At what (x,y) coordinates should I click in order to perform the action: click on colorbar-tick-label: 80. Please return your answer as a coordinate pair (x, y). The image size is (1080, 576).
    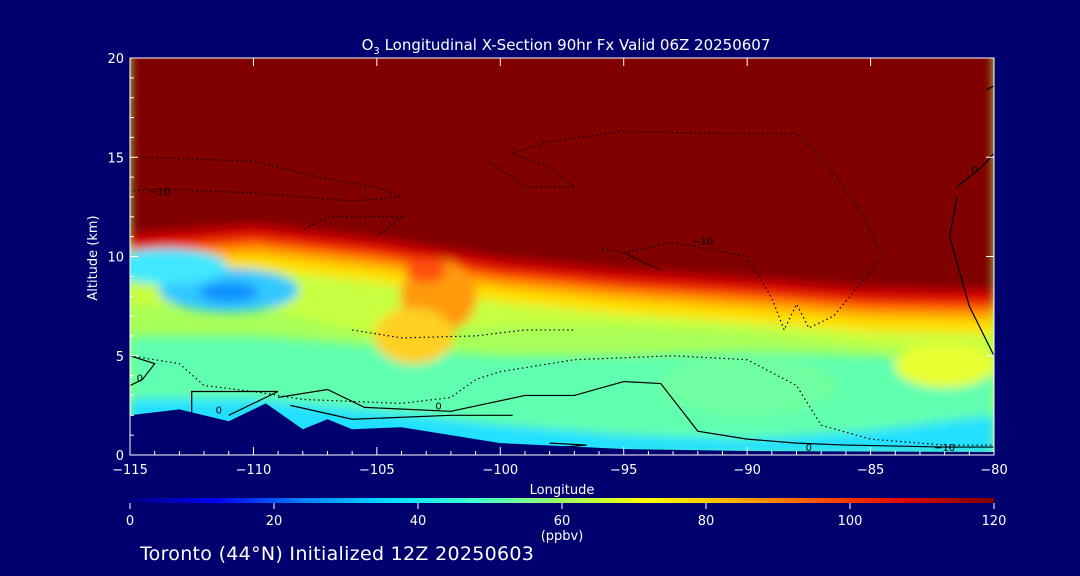
    Looking at the image, I should click on (706, 521).